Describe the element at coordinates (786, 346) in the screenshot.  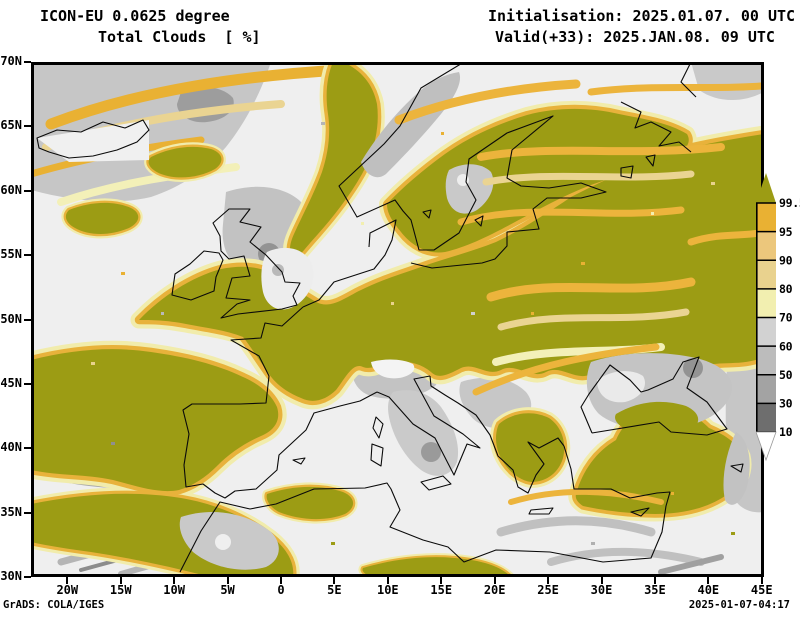
I see `colorbar-label: 60` at that location.